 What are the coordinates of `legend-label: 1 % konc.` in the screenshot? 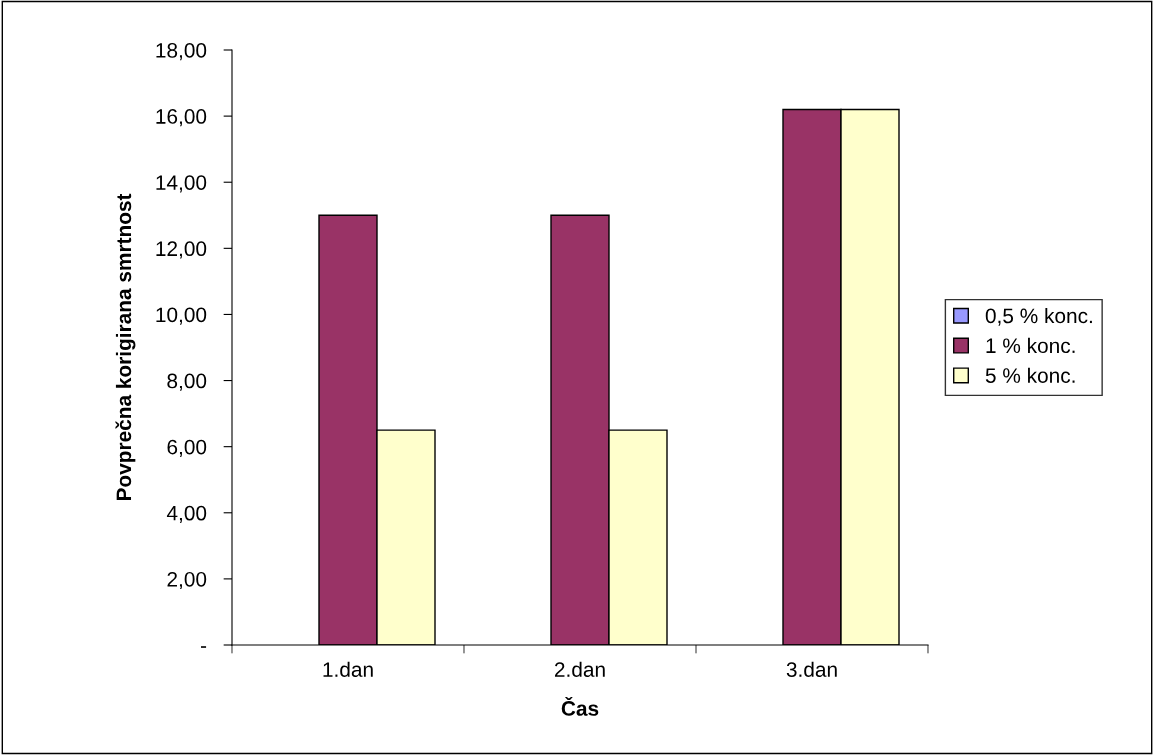 It's located at (1030, 345).